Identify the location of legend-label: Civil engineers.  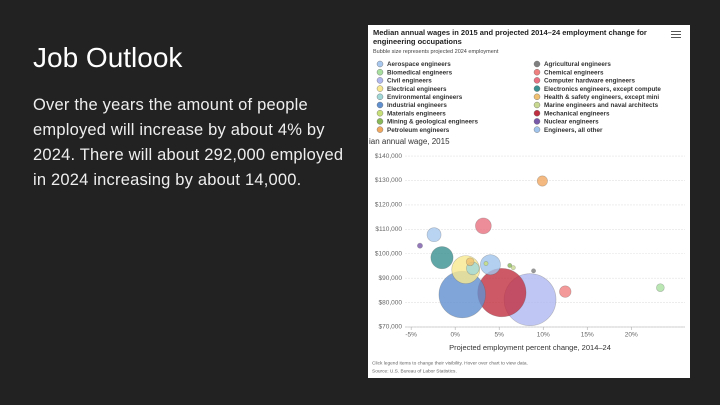
(409, 81).